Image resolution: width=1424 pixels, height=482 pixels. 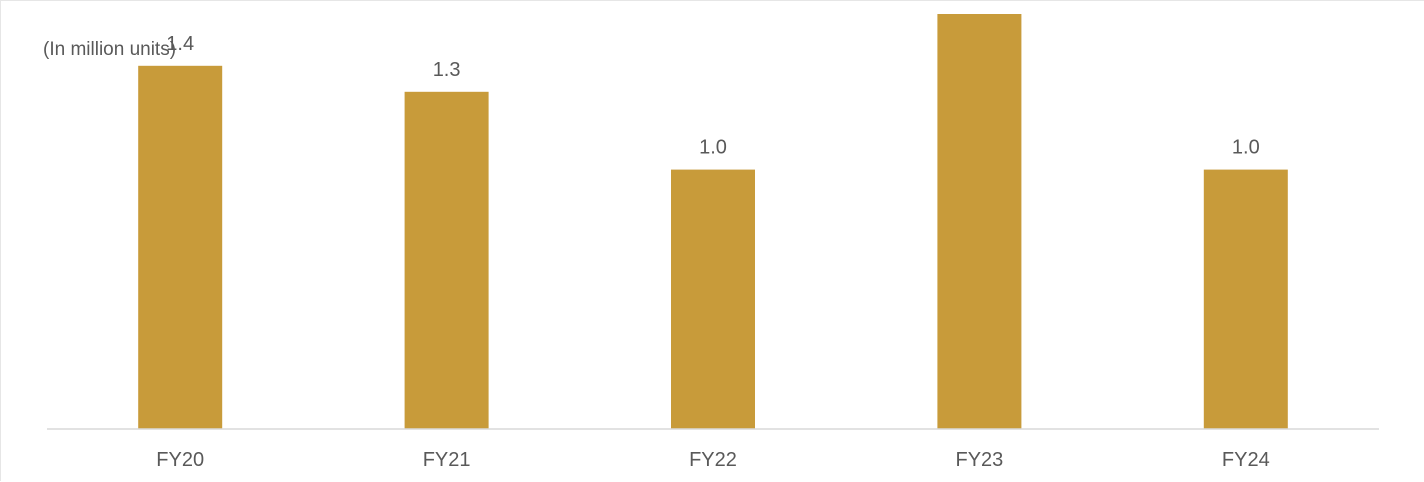 What do you see at coordinates (713, 299) in the screenshot?
I see `bar-fy22` at bounding box center [713, 299].